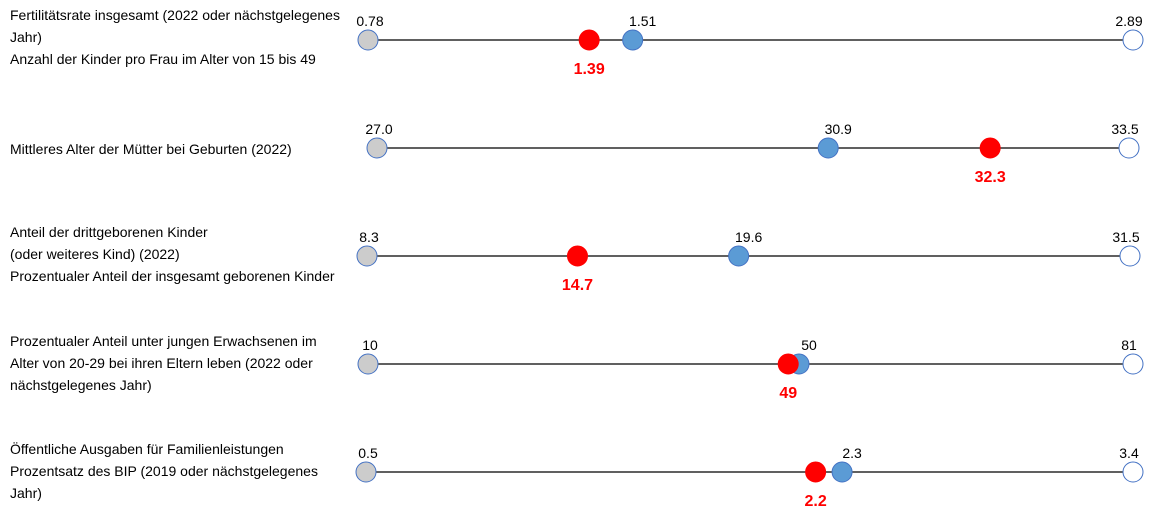 The height and width of the screenshot is (508, 1150). I want to click on country-value-label: 2.2, so click(815, 500).